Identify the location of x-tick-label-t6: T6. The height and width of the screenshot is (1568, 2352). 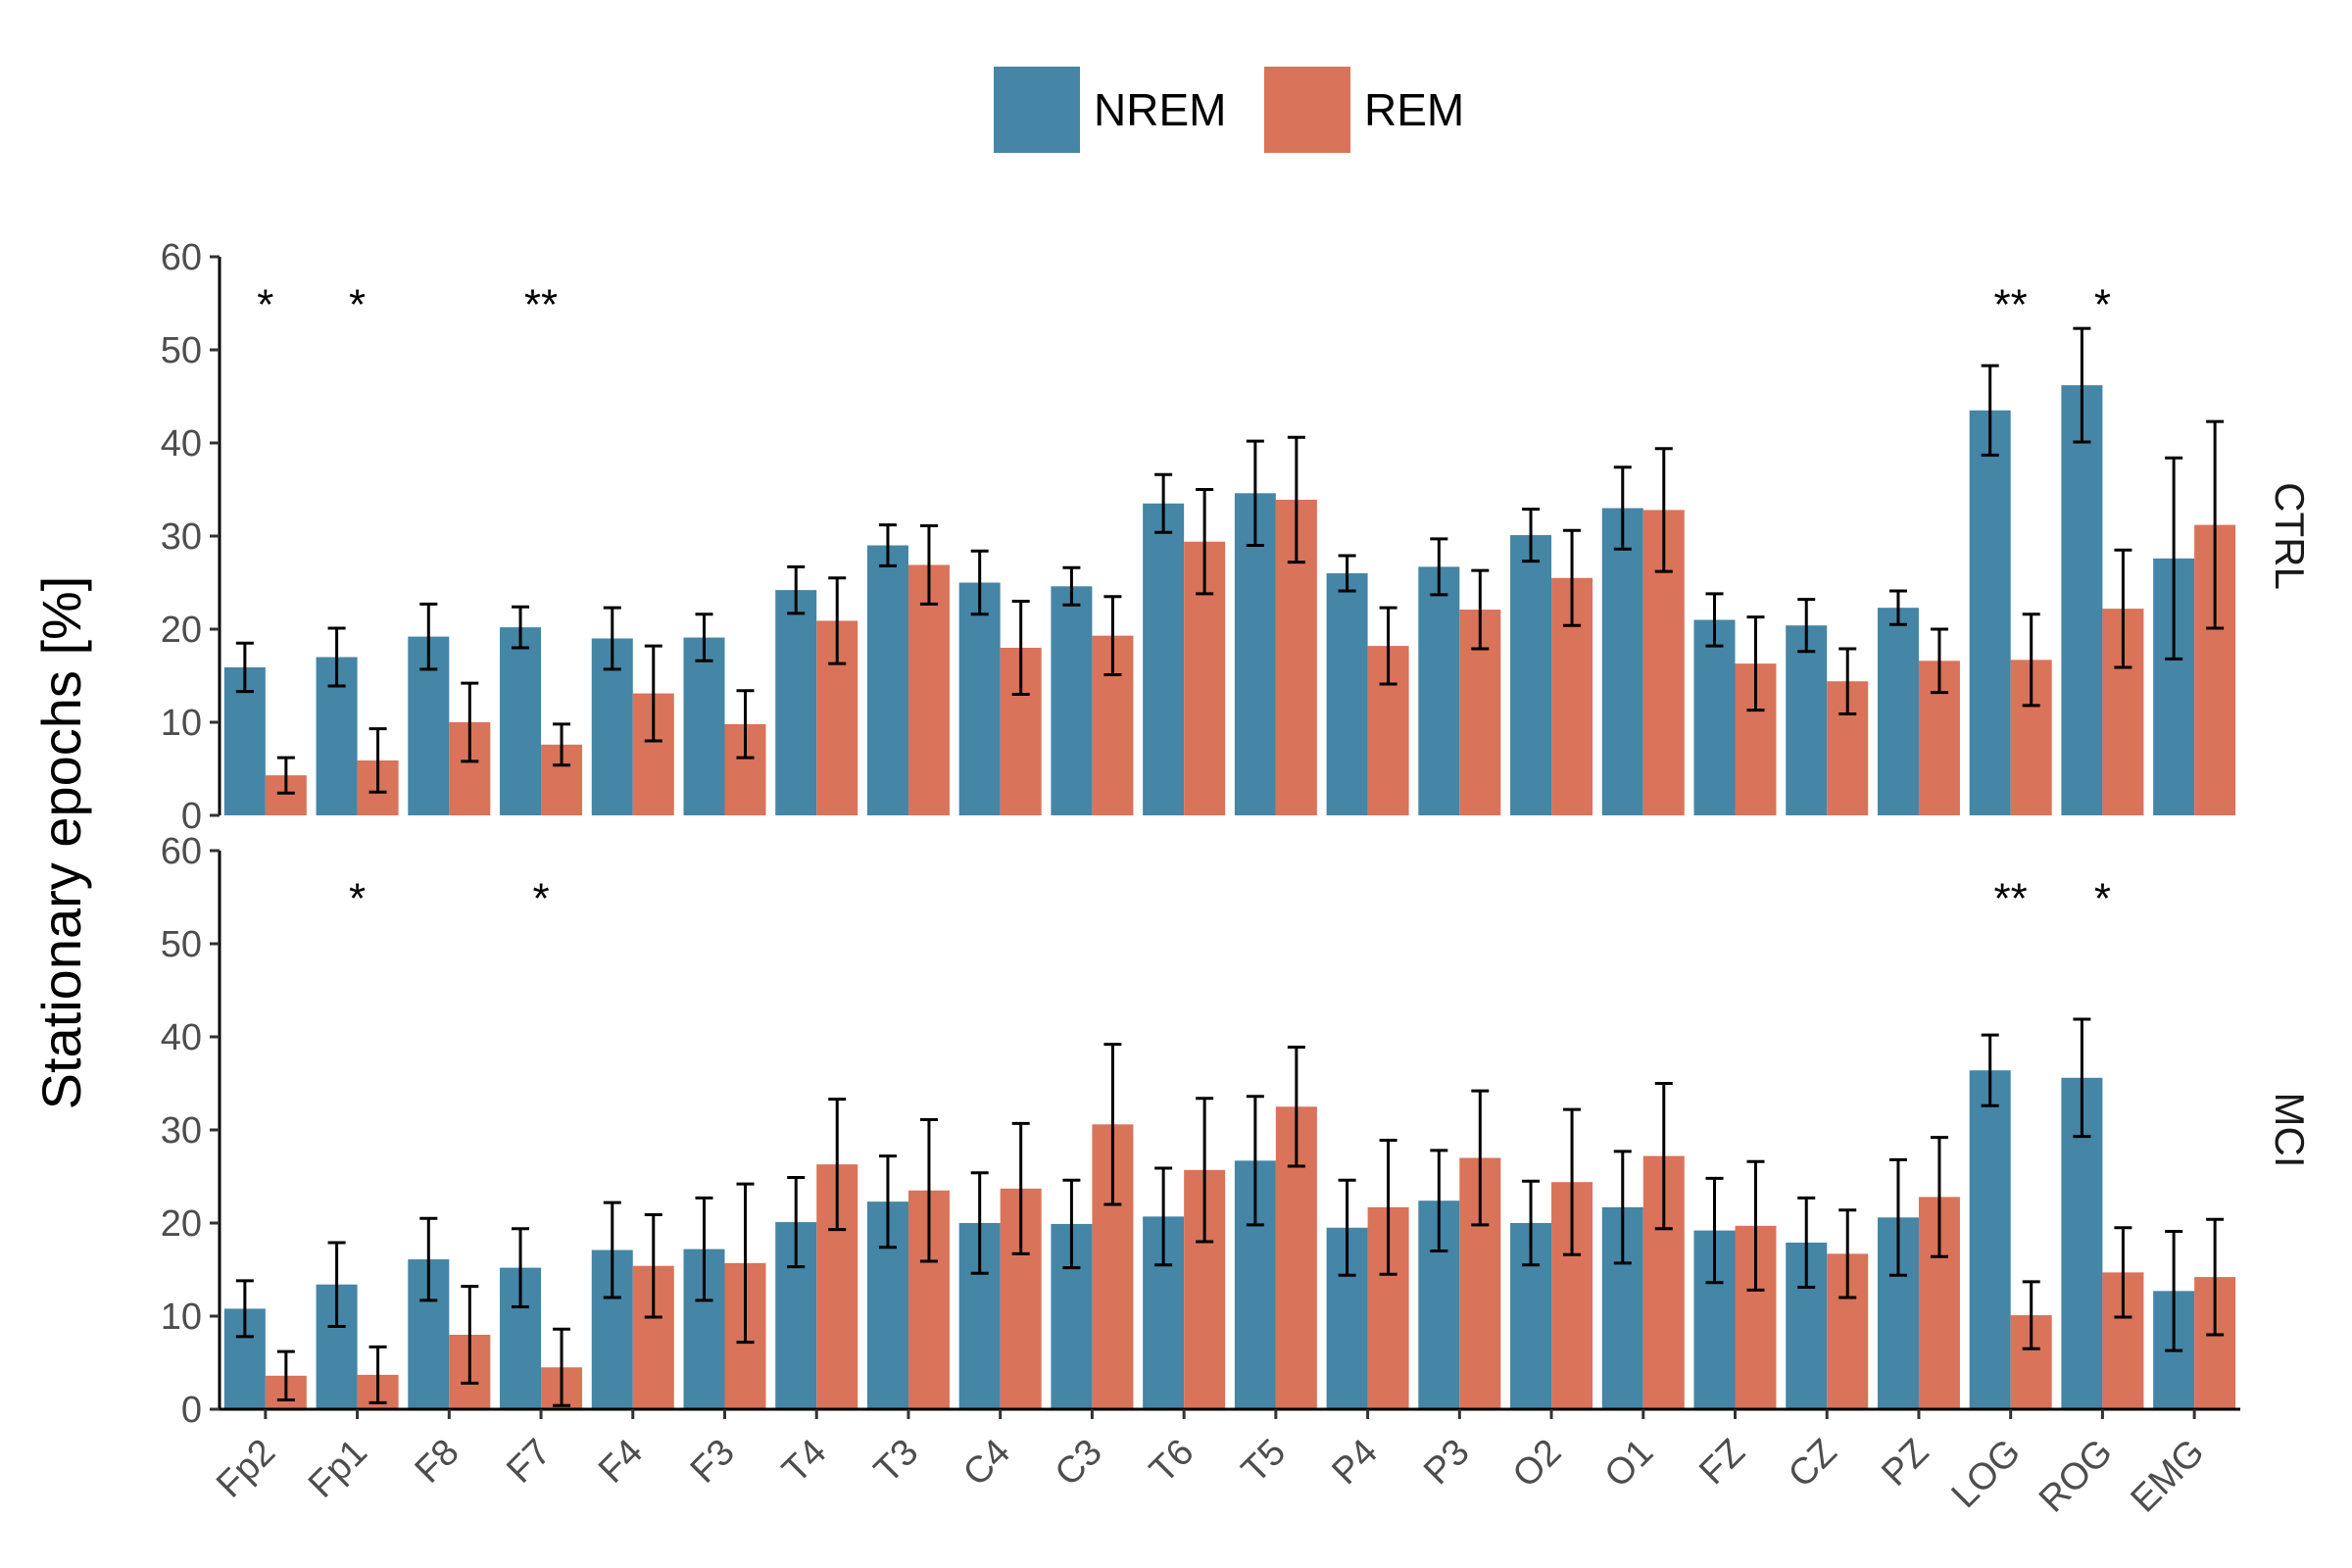
(1171, 1462).